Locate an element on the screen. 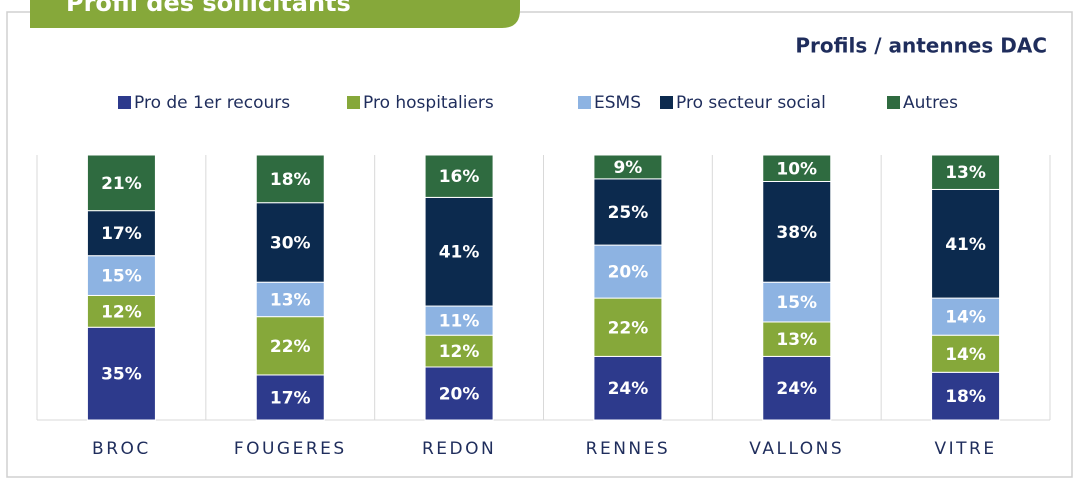  data-label: 35% is located at coordinates (121, 375).